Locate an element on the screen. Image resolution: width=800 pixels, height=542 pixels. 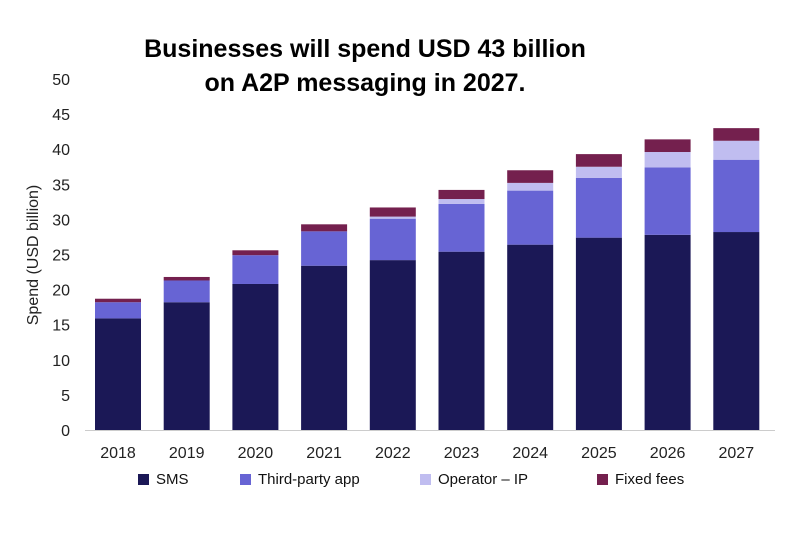
y-tick-label: 25 is located at coordinates (61, 256).